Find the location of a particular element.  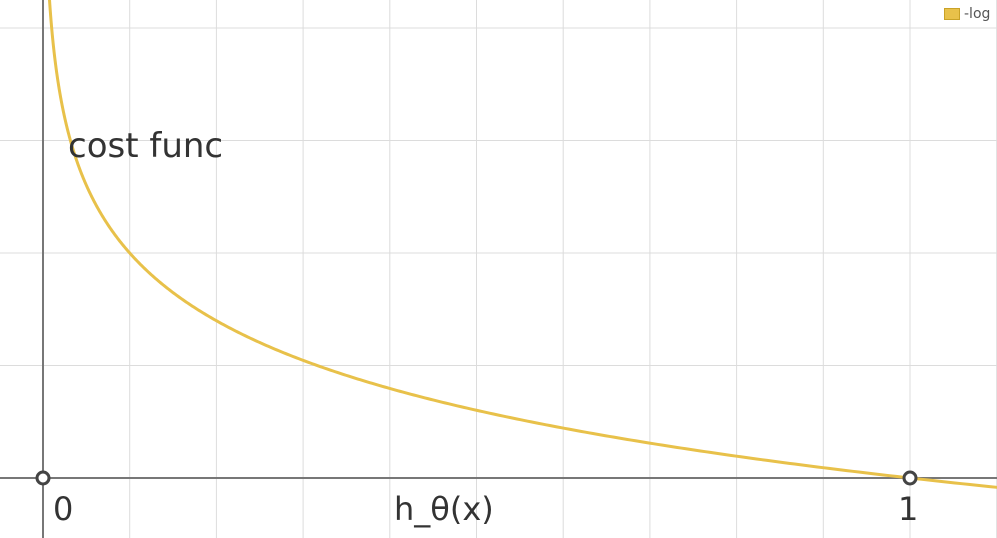

tick-label-x-1: 1 is located at coordinates (908, 509).